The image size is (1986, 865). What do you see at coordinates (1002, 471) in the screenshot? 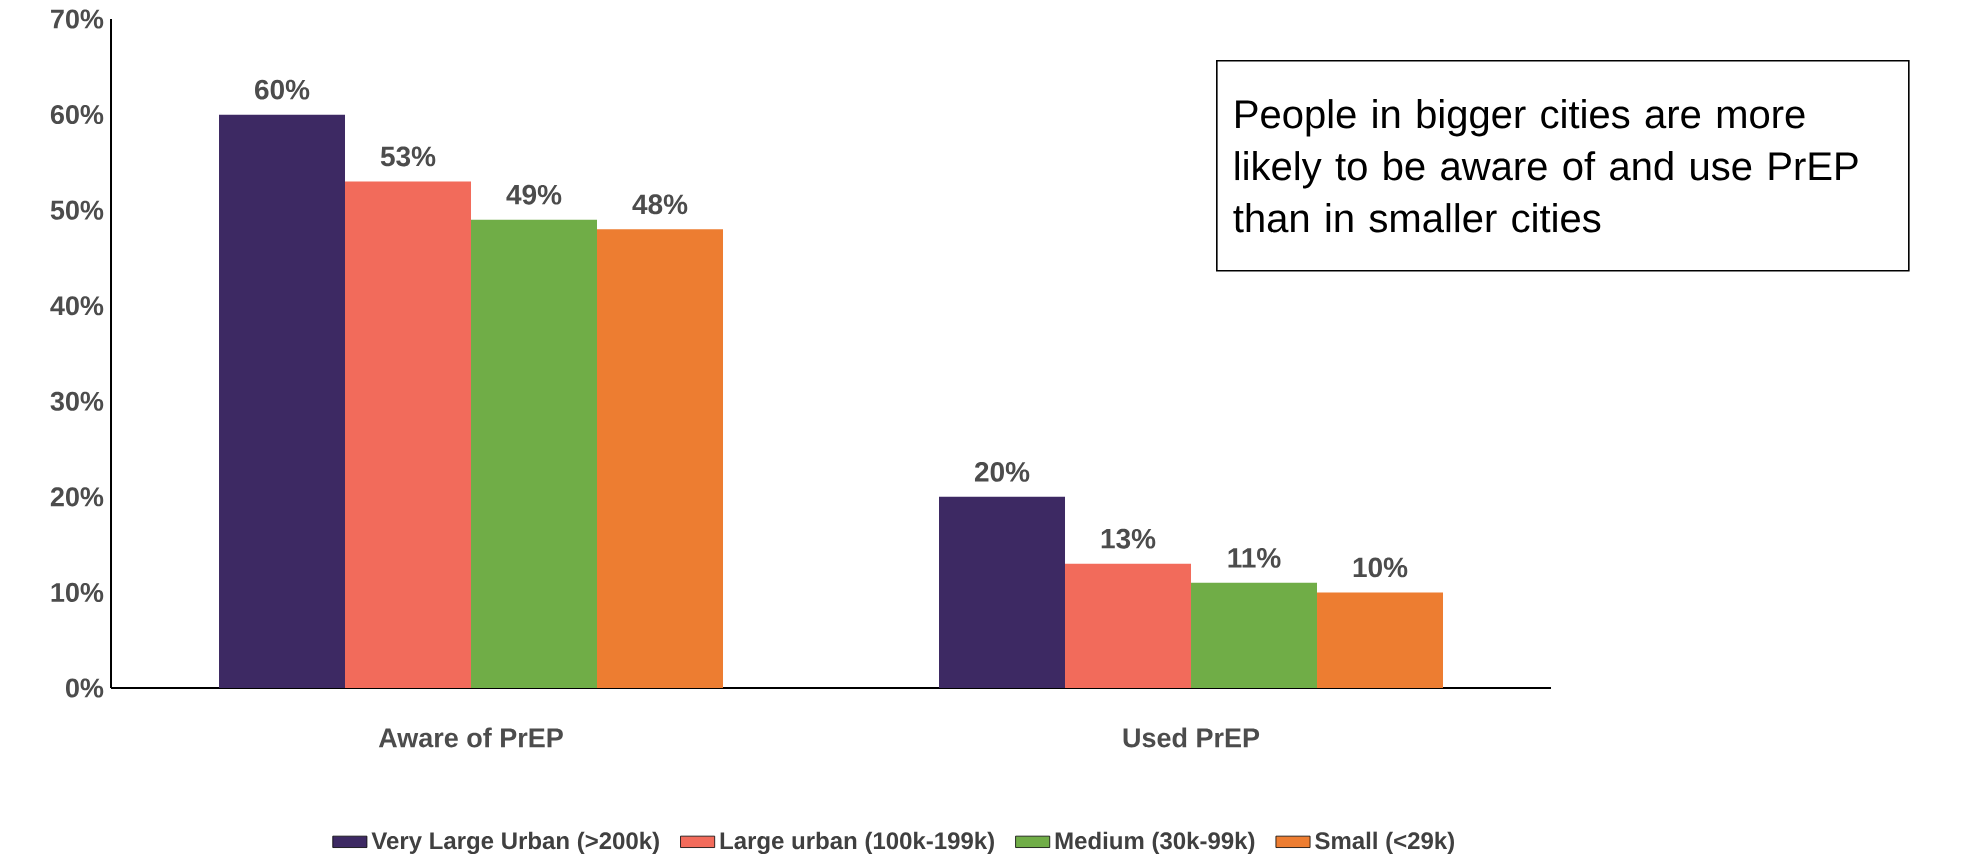
I see `data-label: 20%` at bounding box center [1002, 471].